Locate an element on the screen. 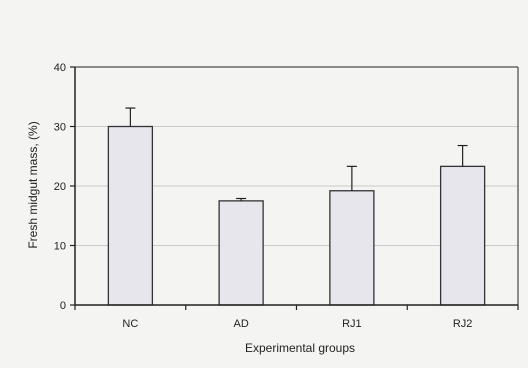 The height and width of the screenshot is (368, 528). bar-nc is located at coordinates (130, 215).